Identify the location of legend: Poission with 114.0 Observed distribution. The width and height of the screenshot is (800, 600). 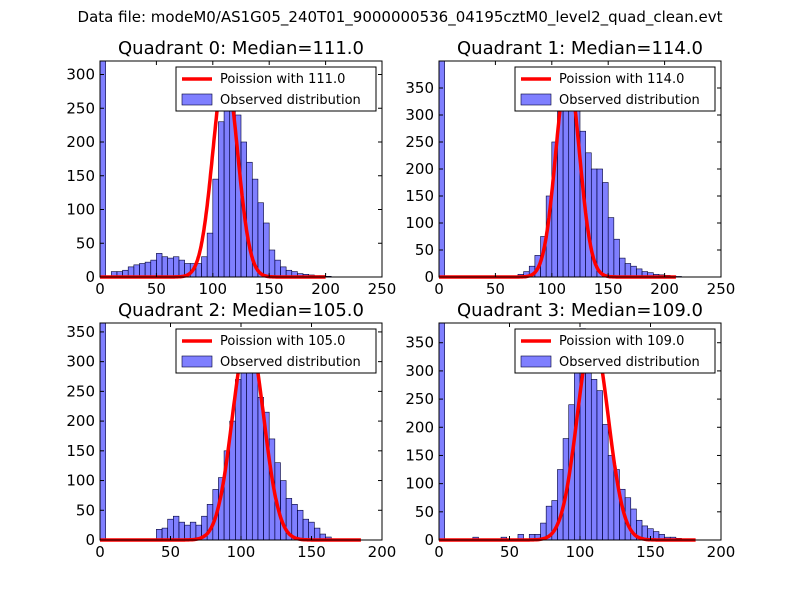
(615, 89).